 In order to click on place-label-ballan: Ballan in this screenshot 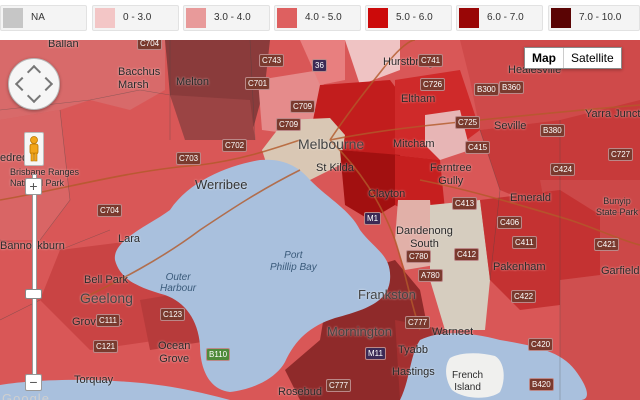, I will do `click(63, 45)`.